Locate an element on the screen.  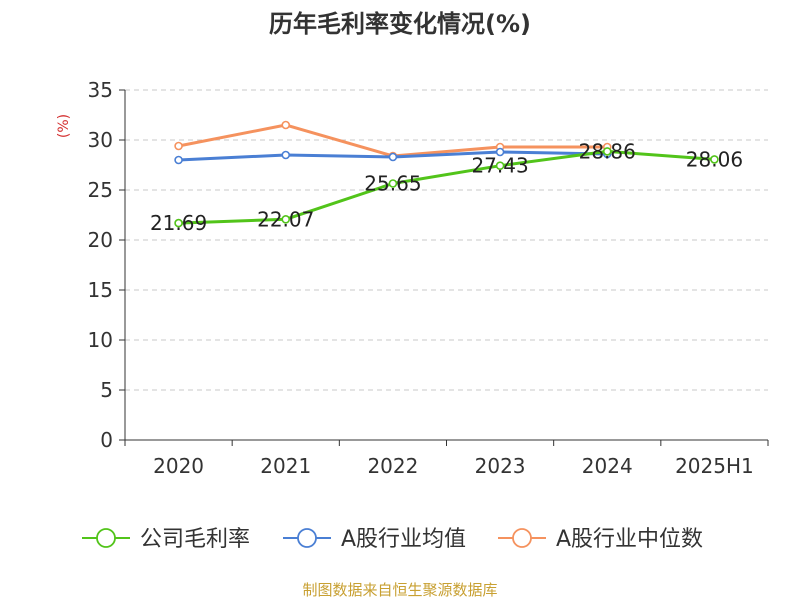
series-layer is located at coordinates (446, 174).